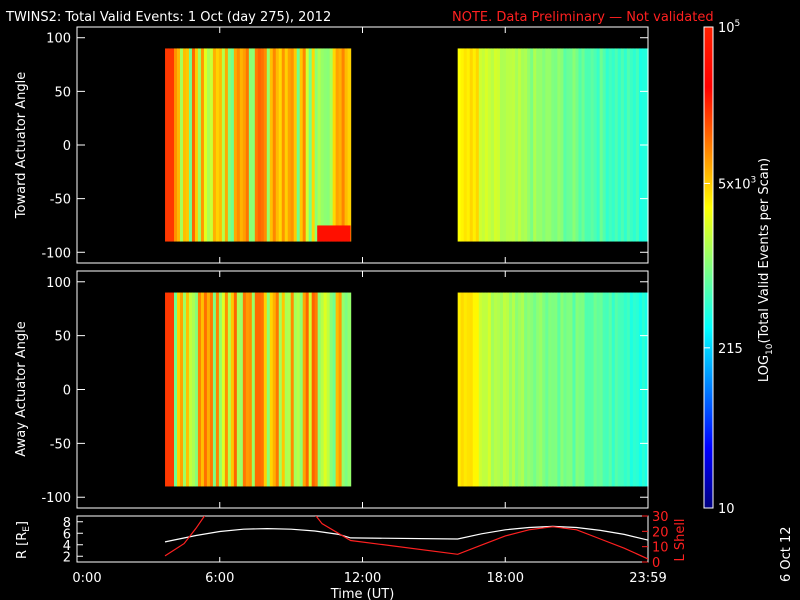 This screenshot has height=600, width=800. Describe the element at coordinates (738, 24) in the screenshot. I see `colorbar-tick-exponent: 5` at that location.